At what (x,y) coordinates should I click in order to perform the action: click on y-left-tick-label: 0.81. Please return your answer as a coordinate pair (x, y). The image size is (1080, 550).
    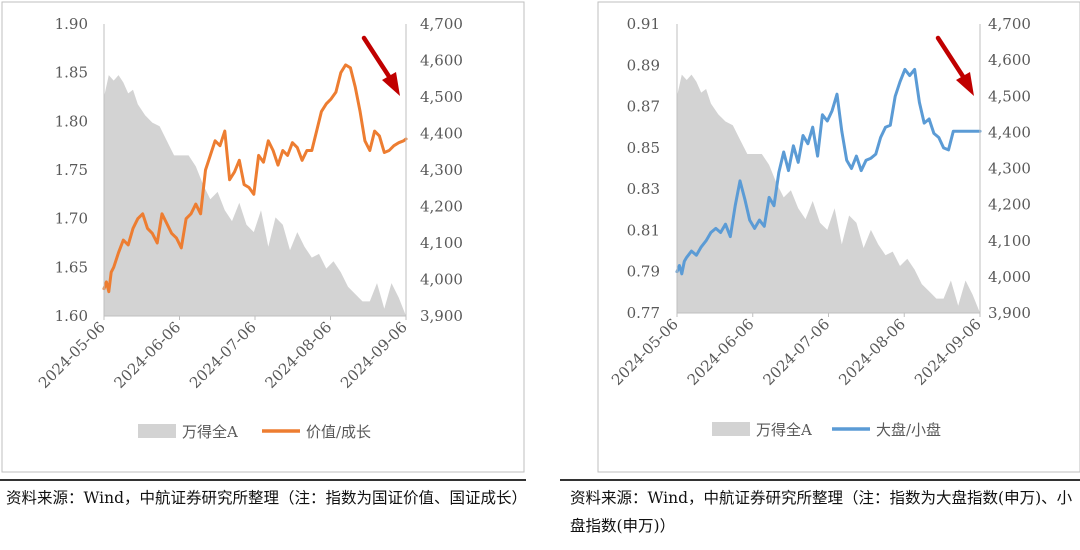
    Looking at the image, I should click on (643, 230).